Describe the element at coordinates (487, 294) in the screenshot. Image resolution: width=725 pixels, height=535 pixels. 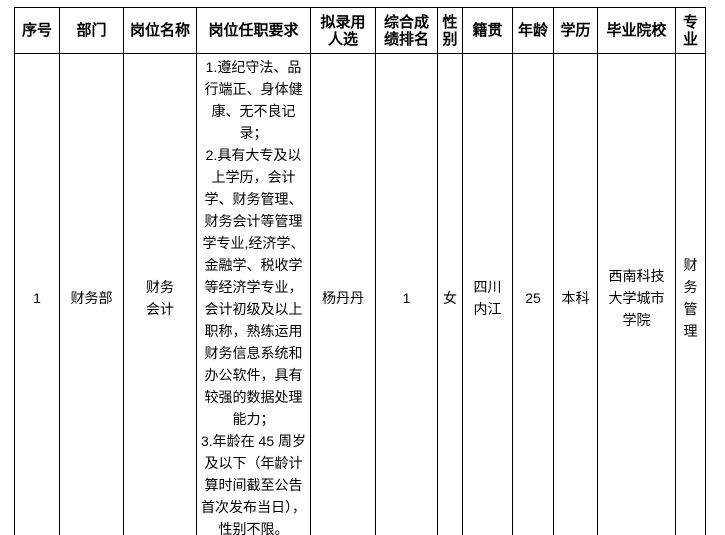
I see `cell-native-place: 四川 内江` at that location.